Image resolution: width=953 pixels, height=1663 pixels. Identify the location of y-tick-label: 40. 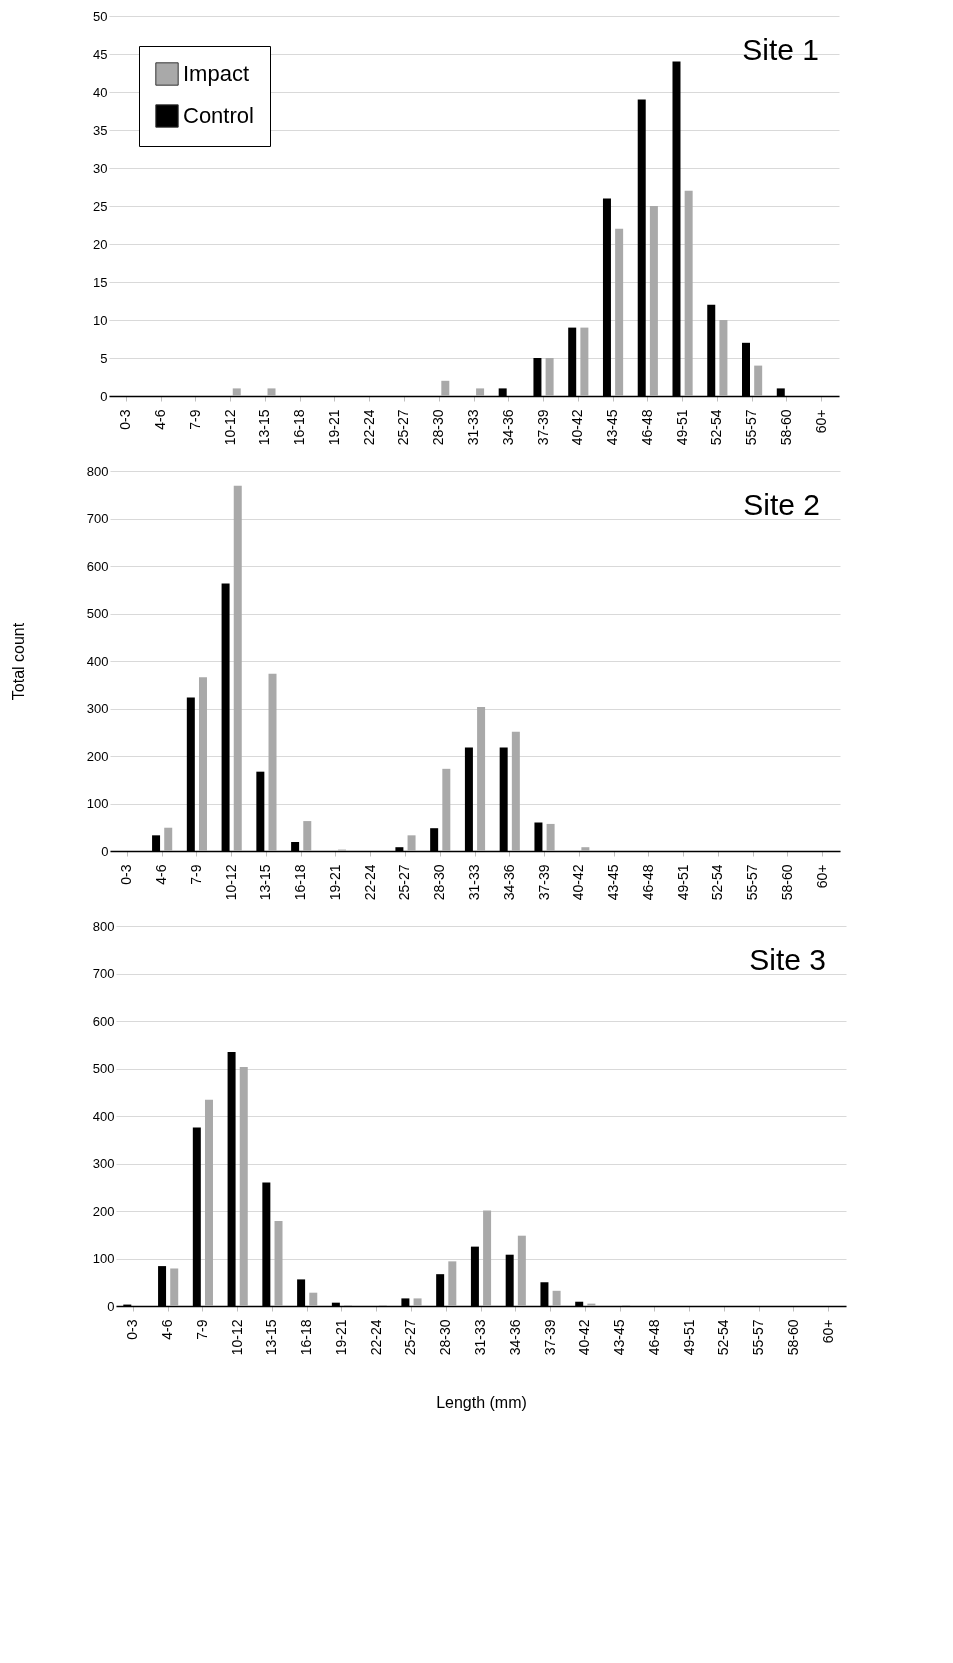
(100, 92).